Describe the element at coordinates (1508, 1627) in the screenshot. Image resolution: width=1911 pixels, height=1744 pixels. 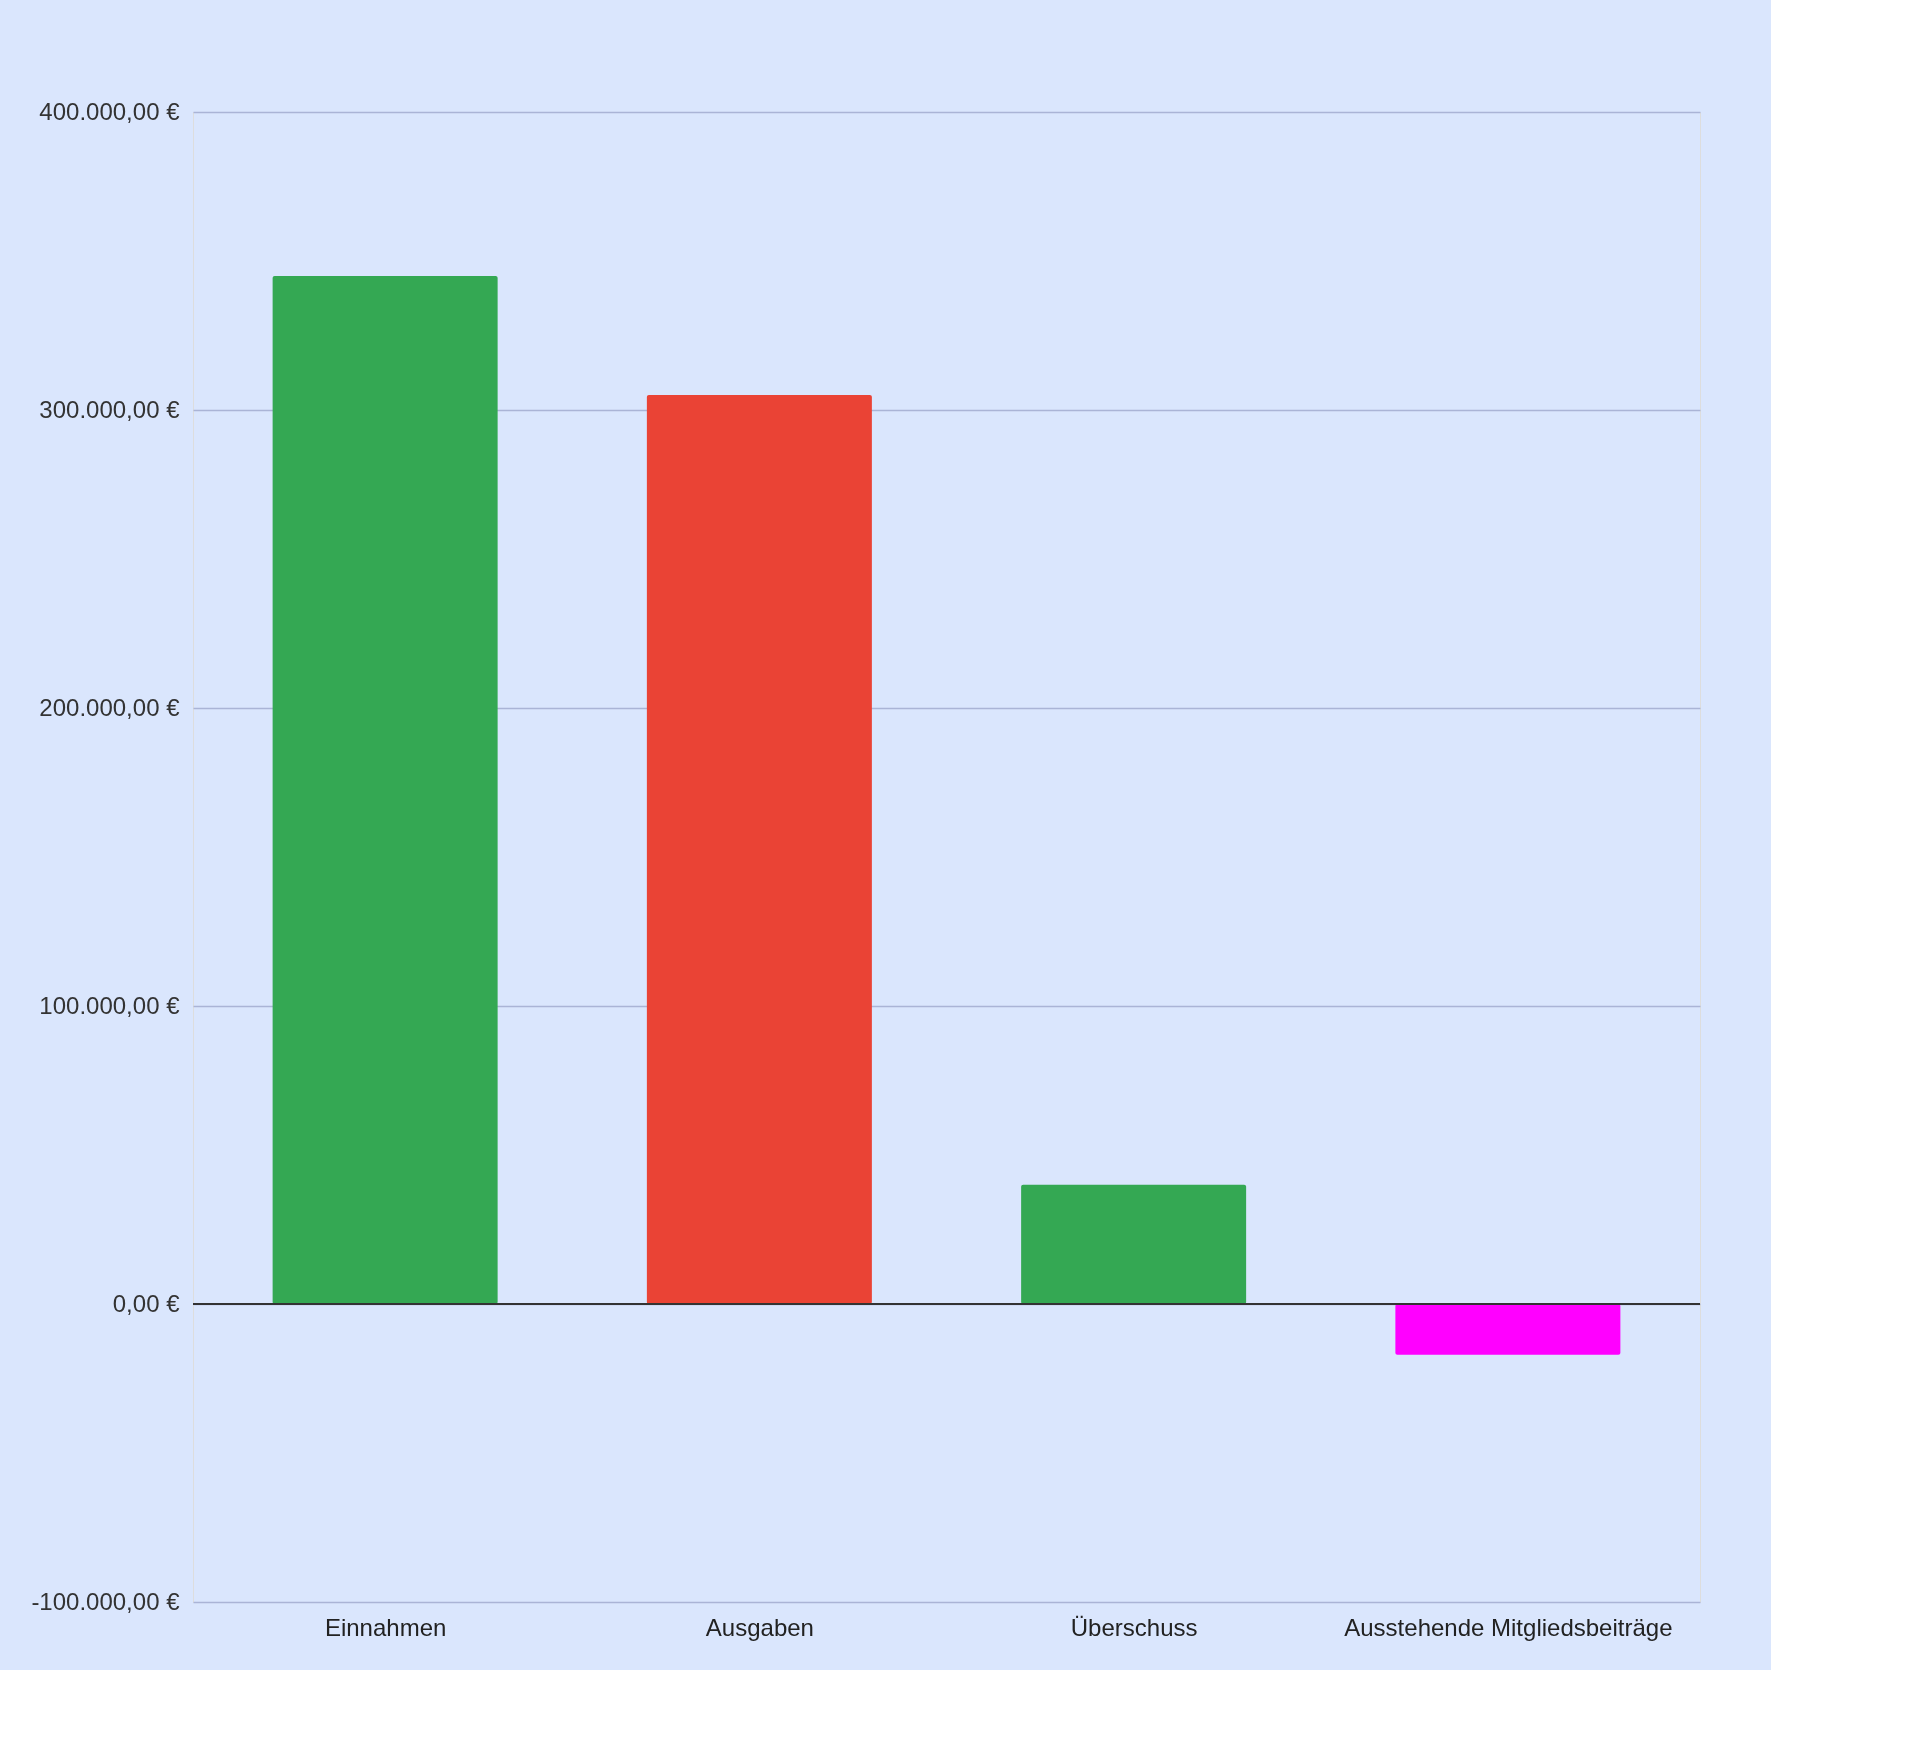
I see `x-tick-label: Ausstehende Mitgliedsbeiträge` at that location.